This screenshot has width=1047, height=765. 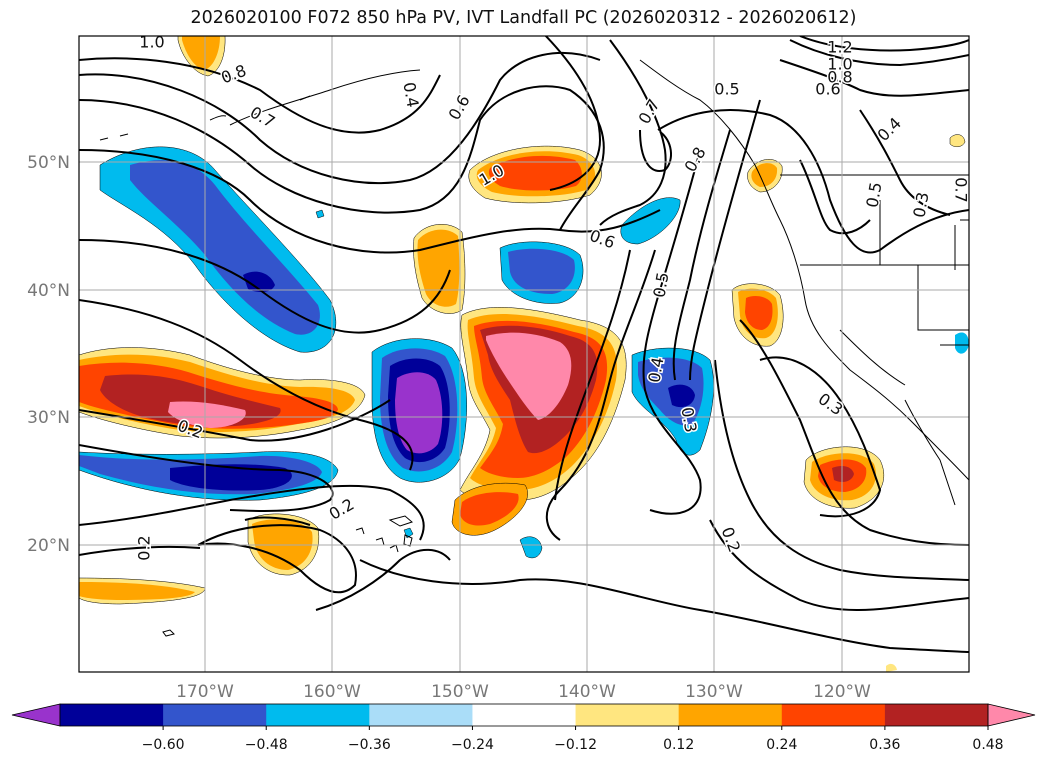 I want to click on lon-tick: 140°W, so click(x=587, y=692).